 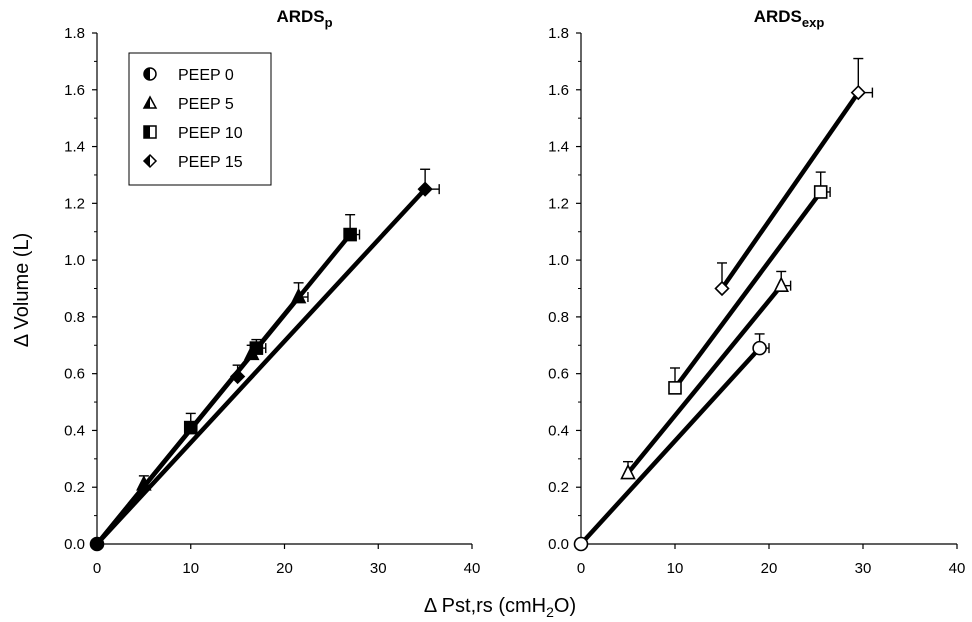 I want to click on x-axis-label: Δ Pst,rs (cmH2O), so click(x=500, y=607).